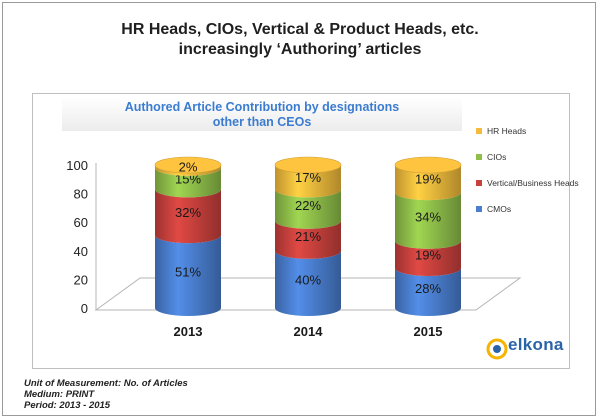  What do you see at coordinates (300, 49) in the screenshot?
I see `main-title-line2: increasingly ‘Authoring’ articles` at bounding box center [300, 49].